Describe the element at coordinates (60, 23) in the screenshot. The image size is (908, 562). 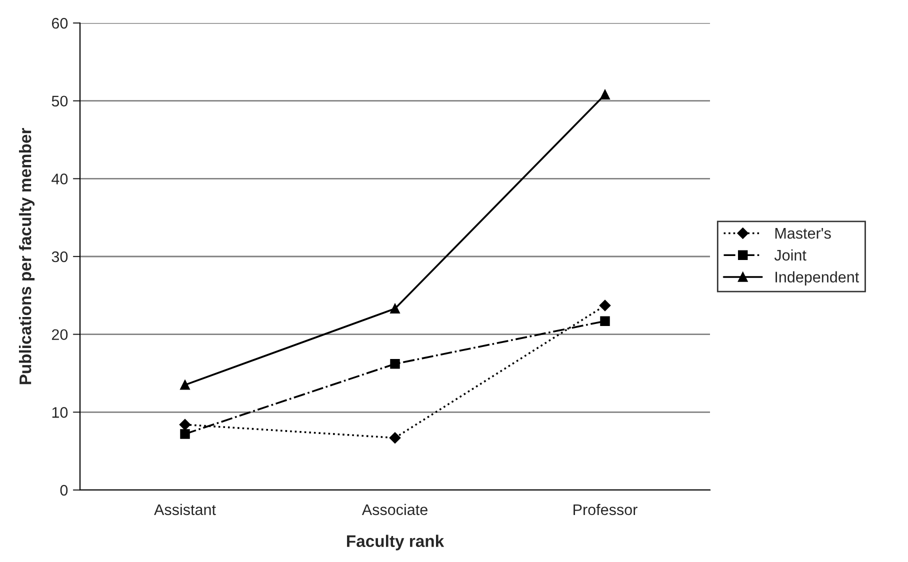
I see `y-tick-label: 60` at that location.